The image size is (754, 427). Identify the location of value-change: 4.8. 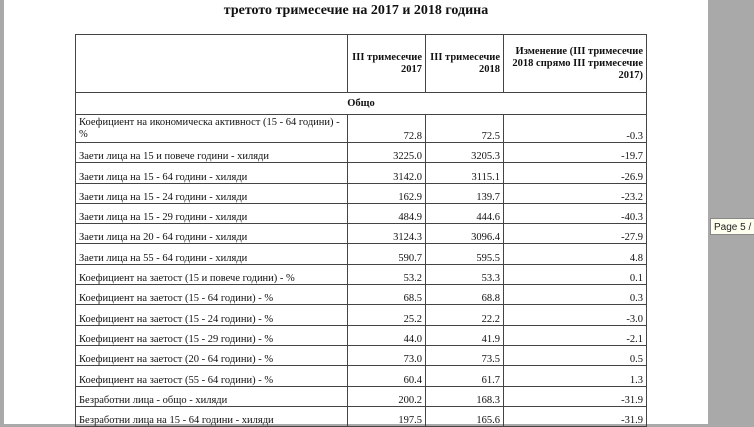
(575, 254).